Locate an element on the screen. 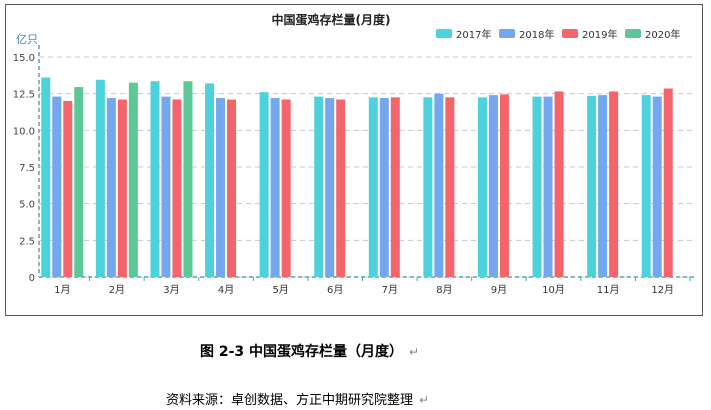 The height and width of the screenshot is (410, 711). bar-2017年-7月 is located at coordinates (373, 187).